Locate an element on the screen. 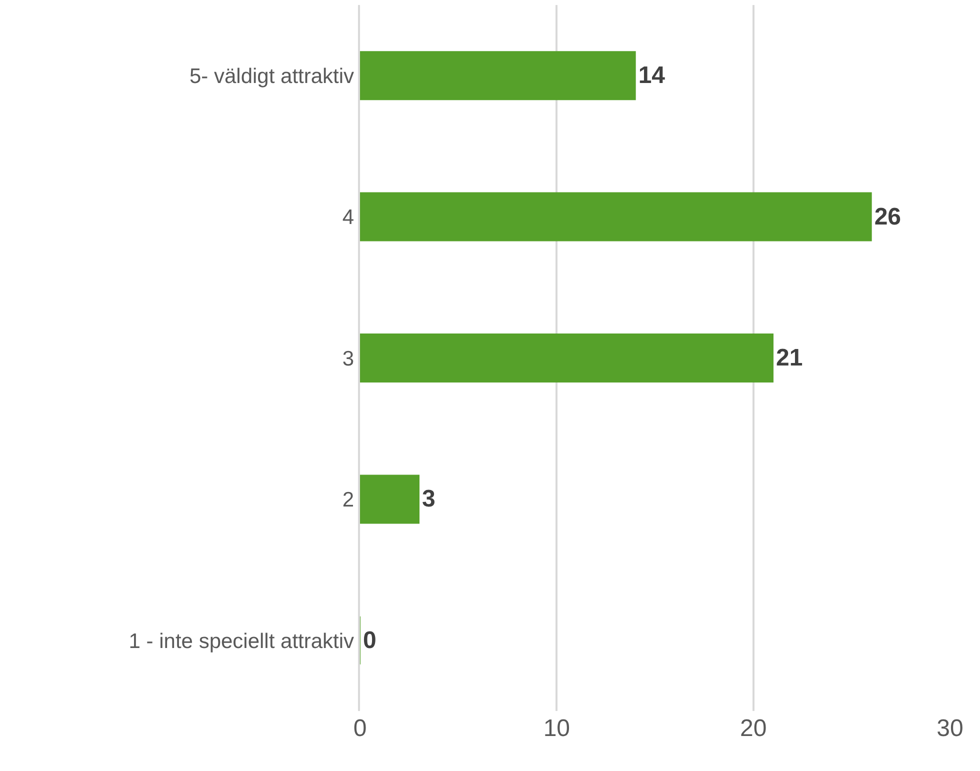 This screenshot has width=980, height=771. y-tick-label: 4 is located at coordinates (348, 218).